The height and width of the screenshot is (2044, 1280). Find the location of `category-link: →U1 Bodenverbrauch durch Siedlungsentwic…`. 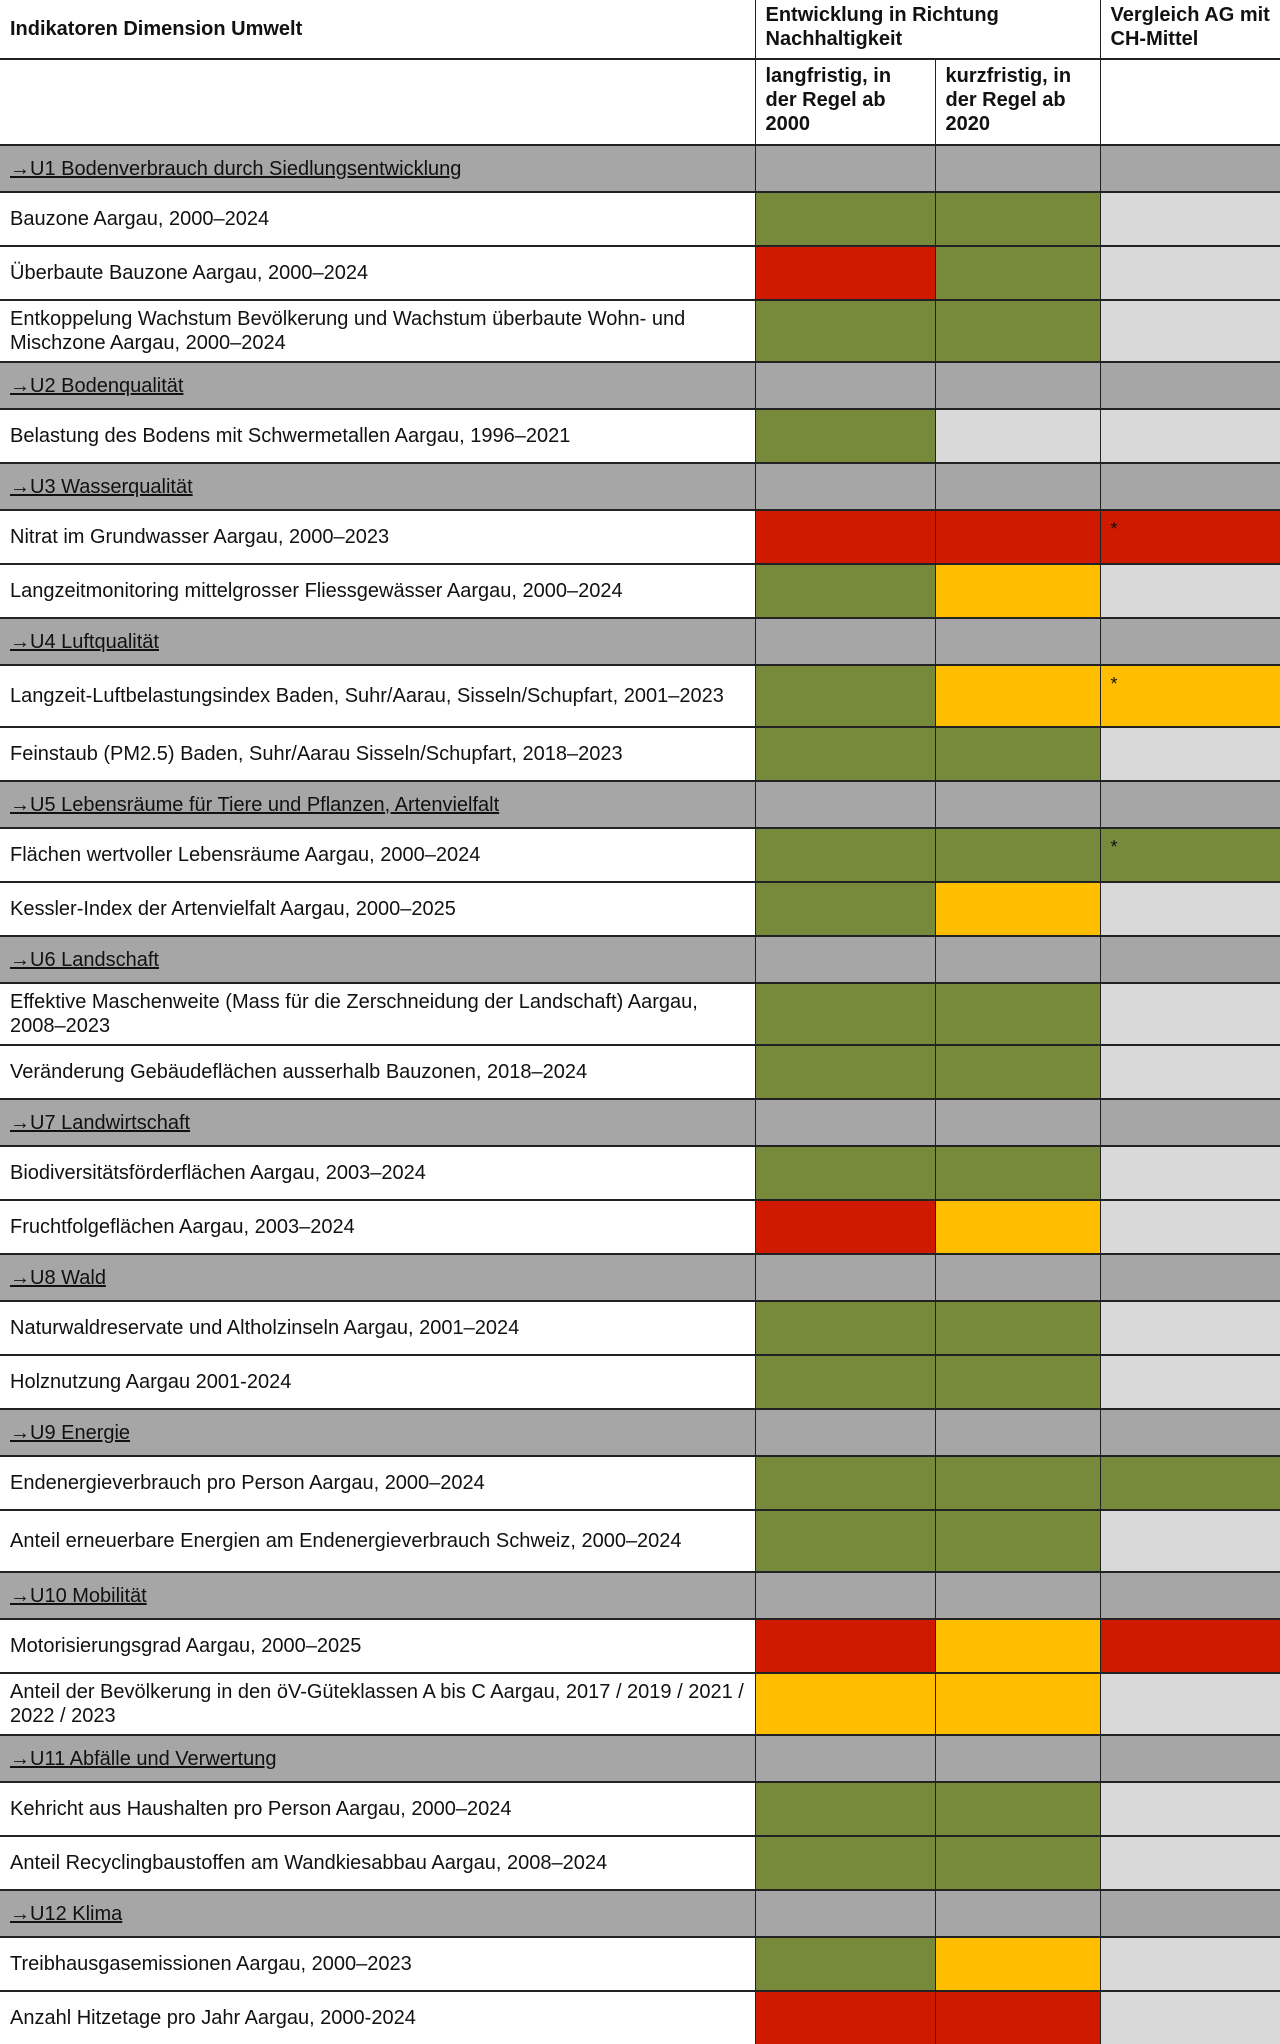

category-link: →U1 Bodenverbrauch durch Siedlungsentwic… is located at coordinates (236, 168).